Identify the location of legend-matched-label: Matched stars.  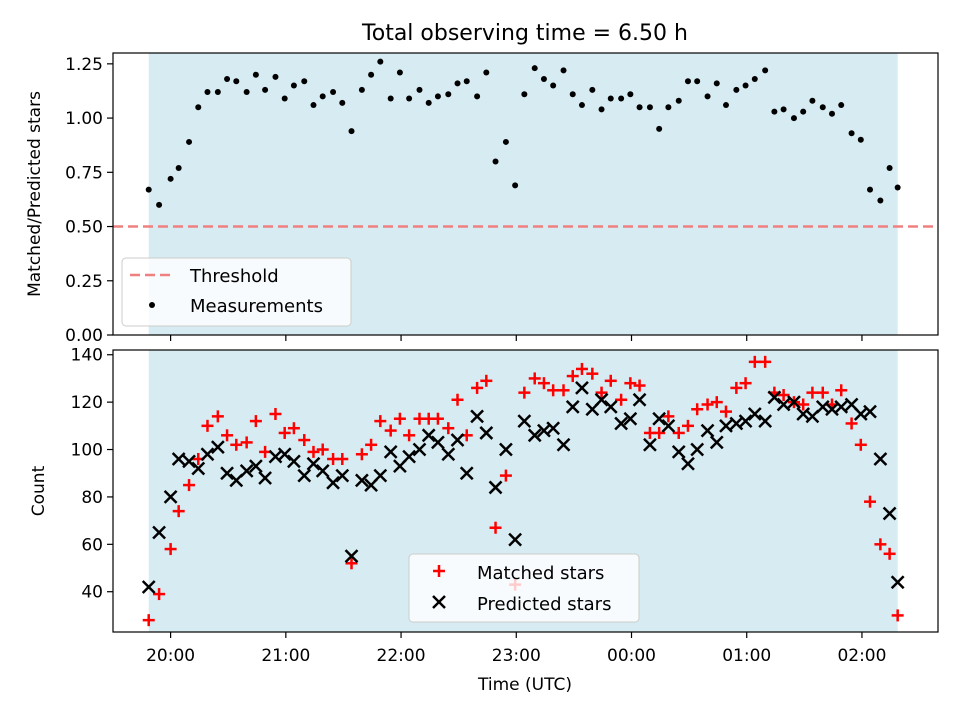
(540, 573).